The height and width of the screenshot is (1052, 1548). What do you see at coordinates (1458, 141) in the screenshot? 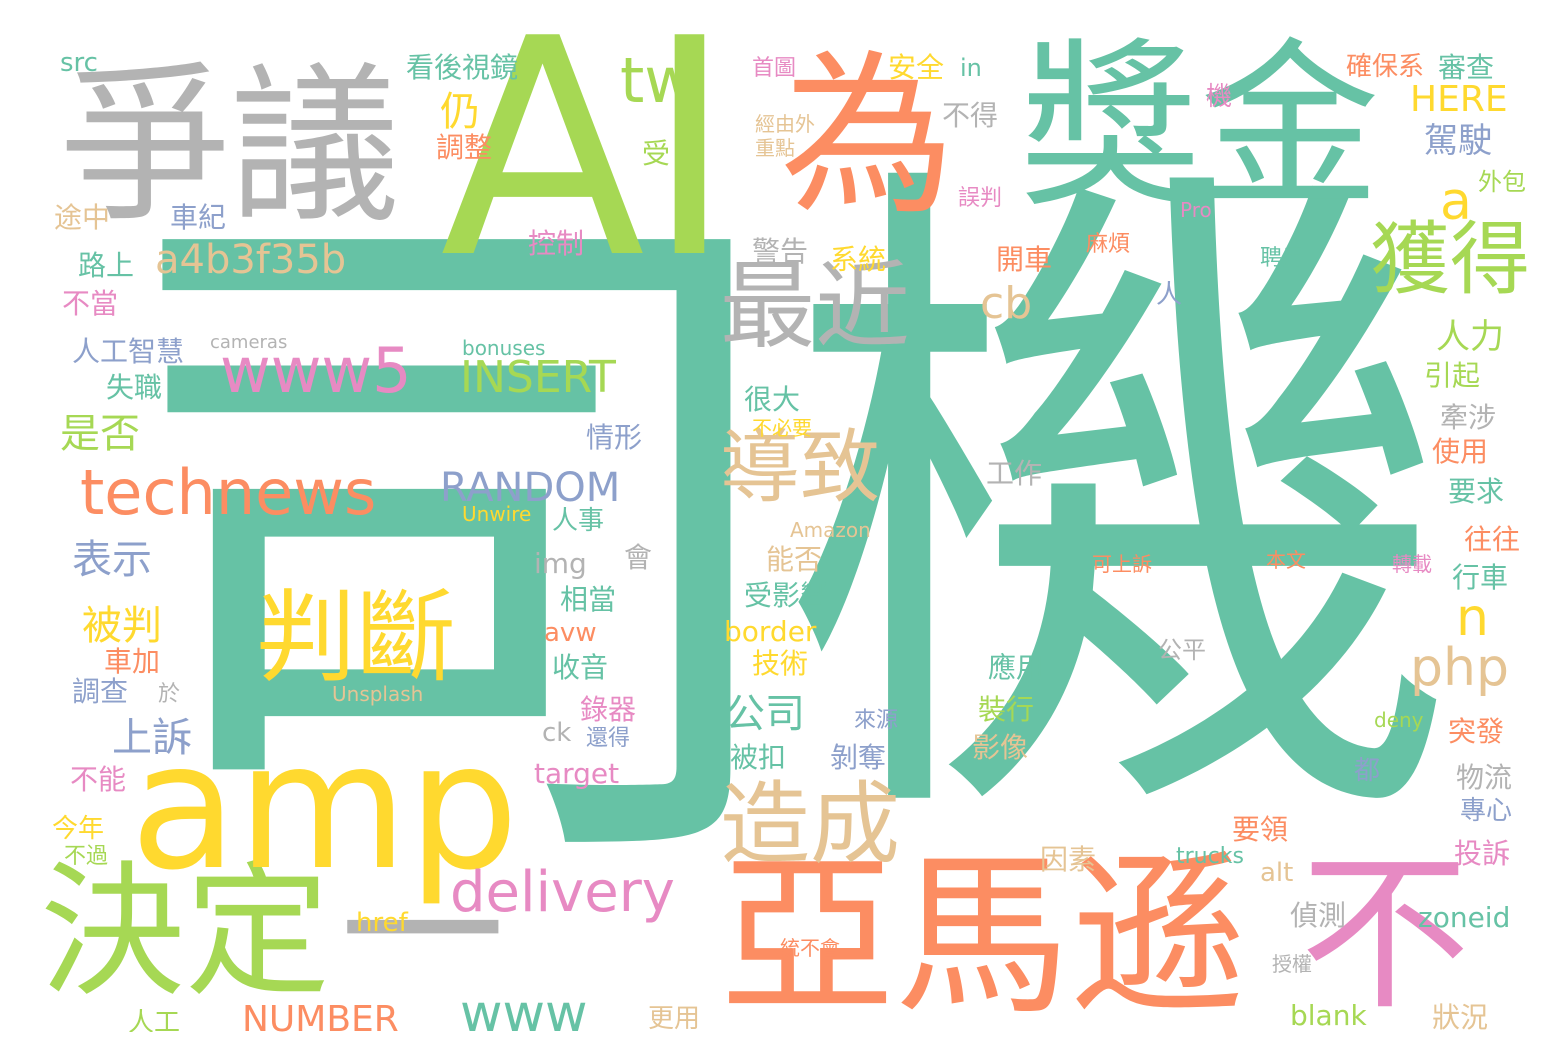
I see `word-jiashi: 駕駛` at bounding box center [1458, 141].